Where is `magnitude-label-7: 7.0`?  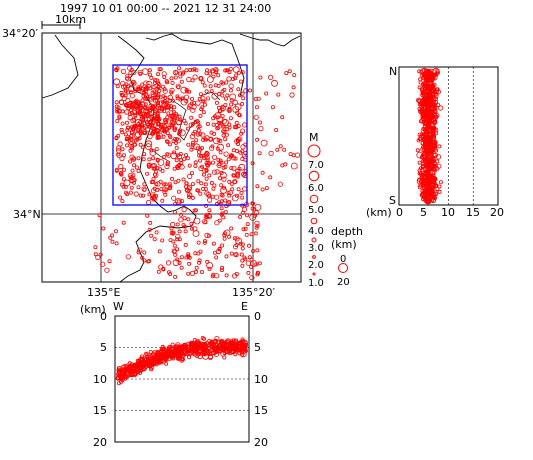
magnitude-label-7: 7.0 is located at coordinates (316, 165).